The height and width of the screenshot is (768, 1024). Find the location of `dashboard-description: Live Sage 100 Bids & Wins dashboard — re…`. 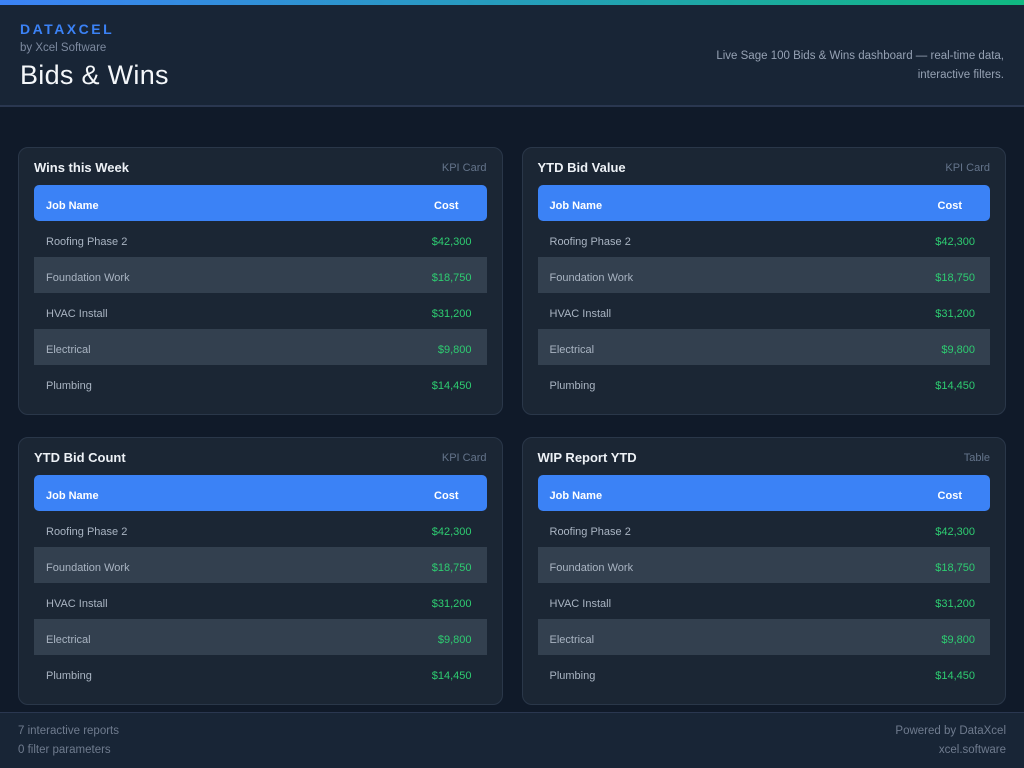

dashboard-description: Live Sage 100 Bids & Wins dashboard — re… is located at coordinates (860, 69).